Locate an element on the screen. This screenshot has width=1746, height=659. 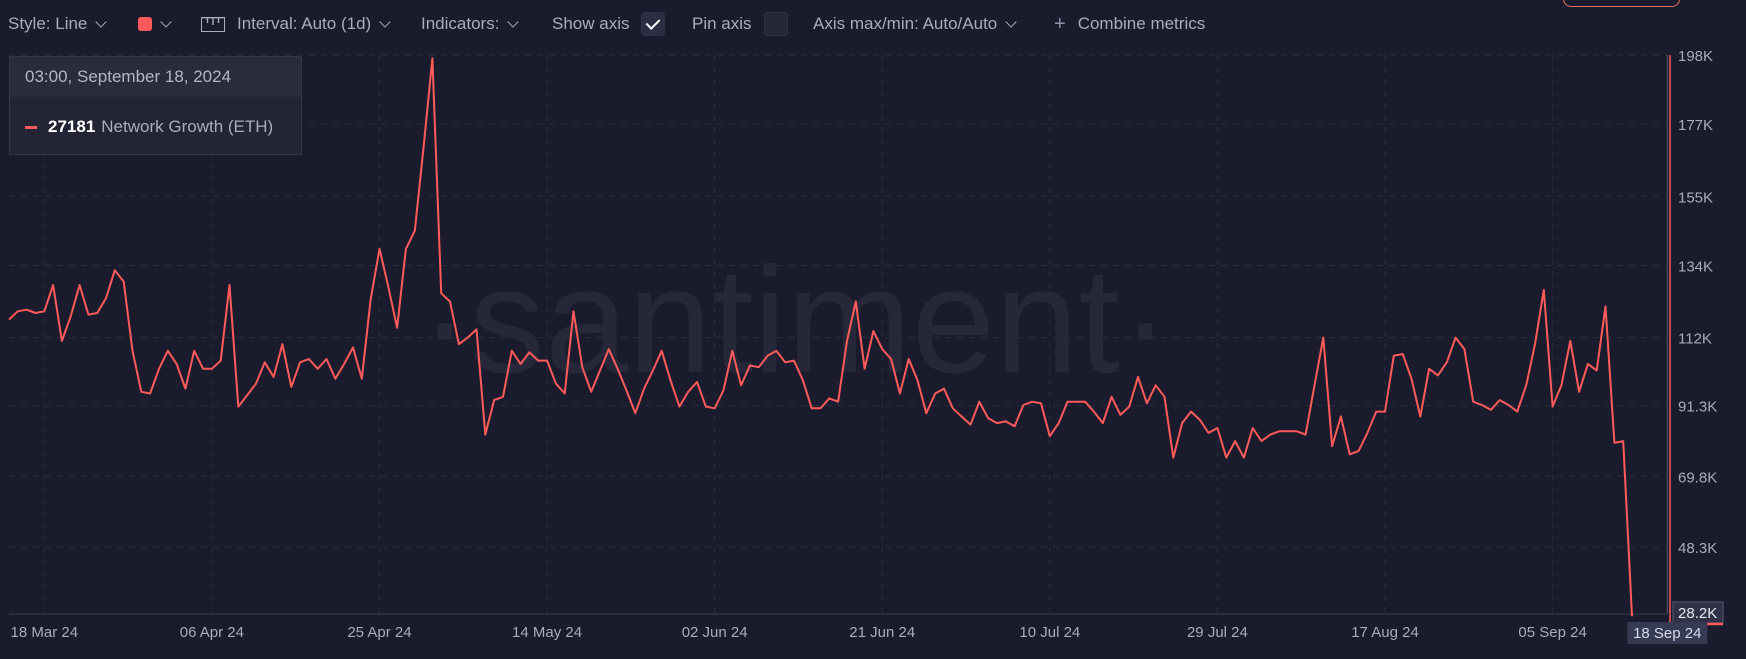
combine-metrics-label: Combine metrics is located at coordinates (1141, 23).